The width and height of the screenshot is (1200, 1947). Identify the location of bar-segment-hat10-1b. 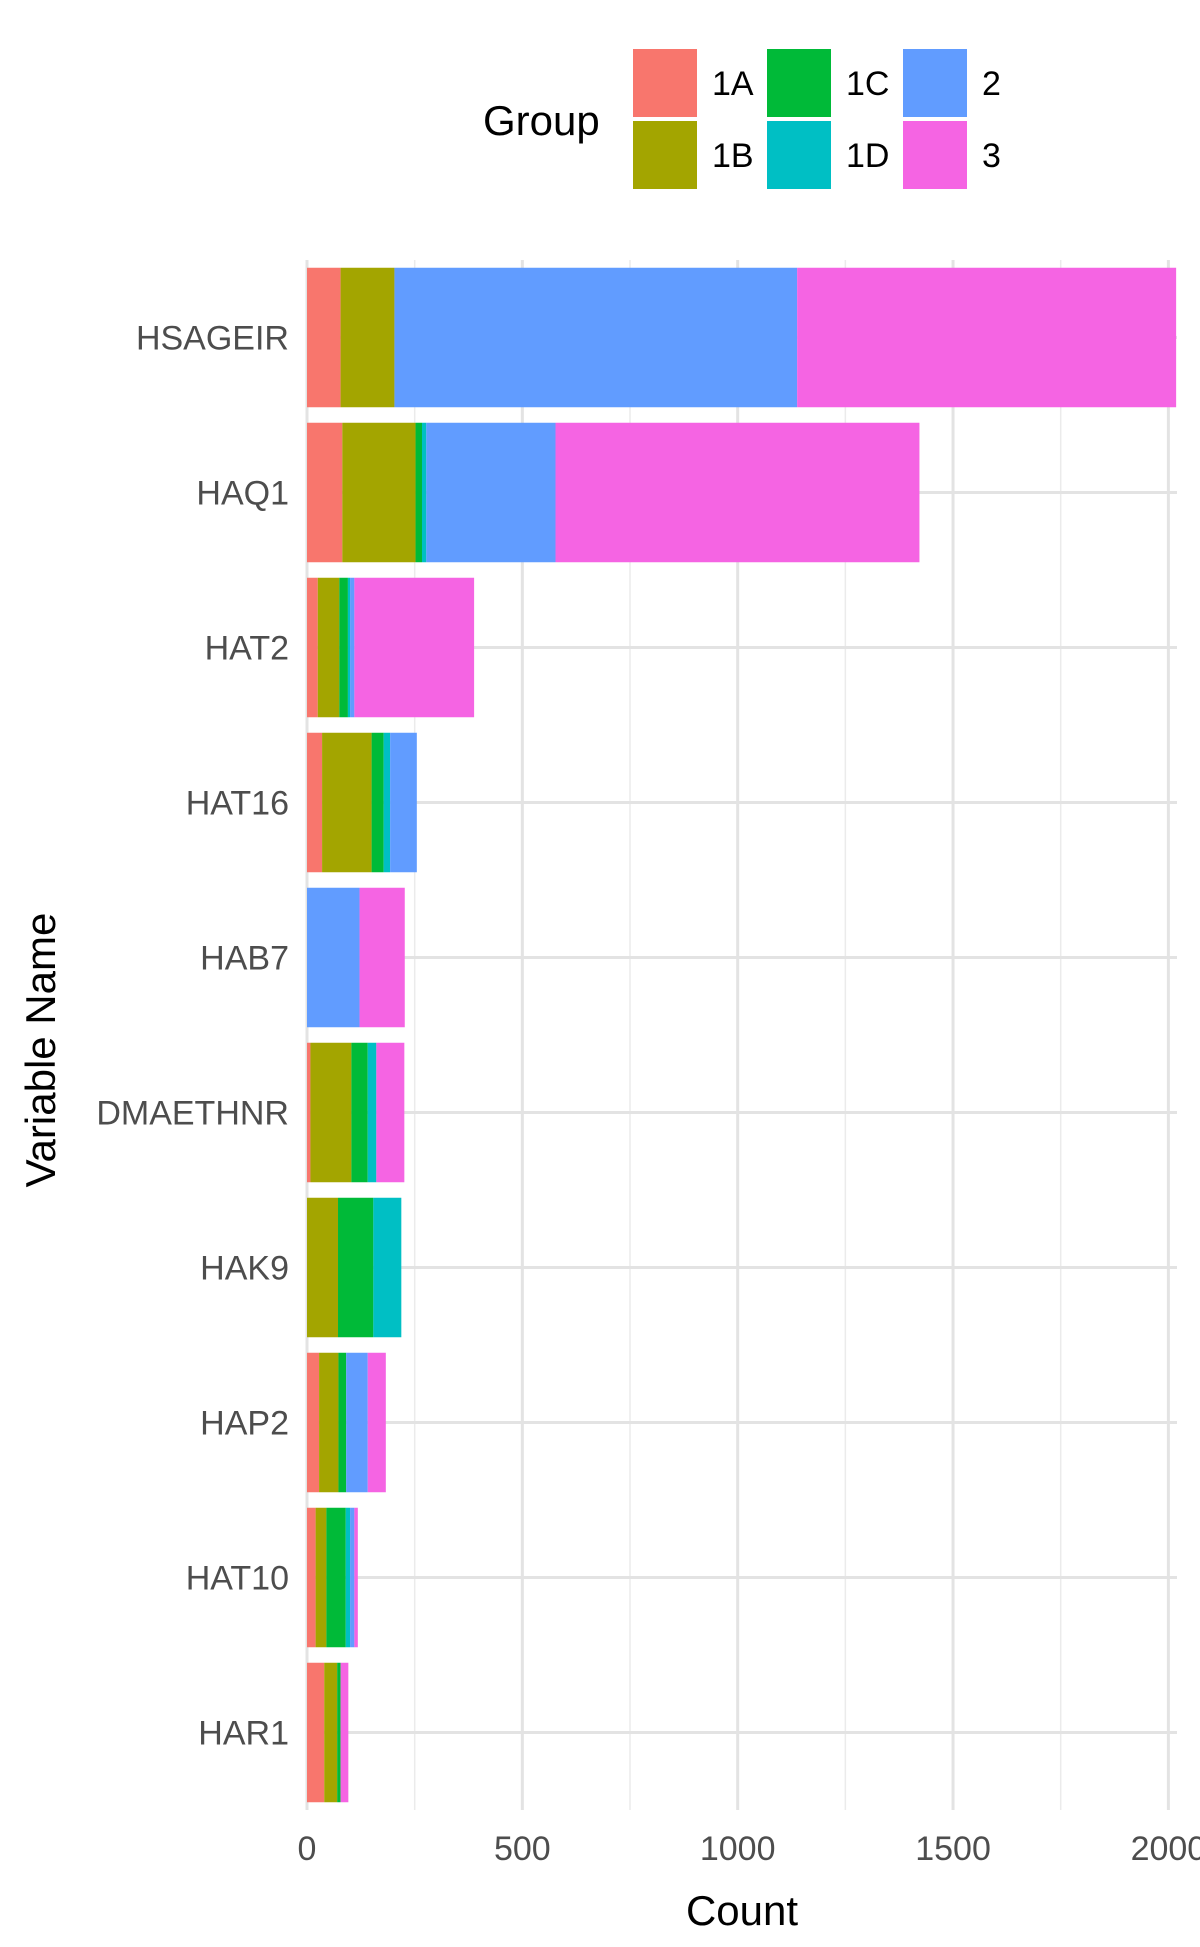
(321, 1577).